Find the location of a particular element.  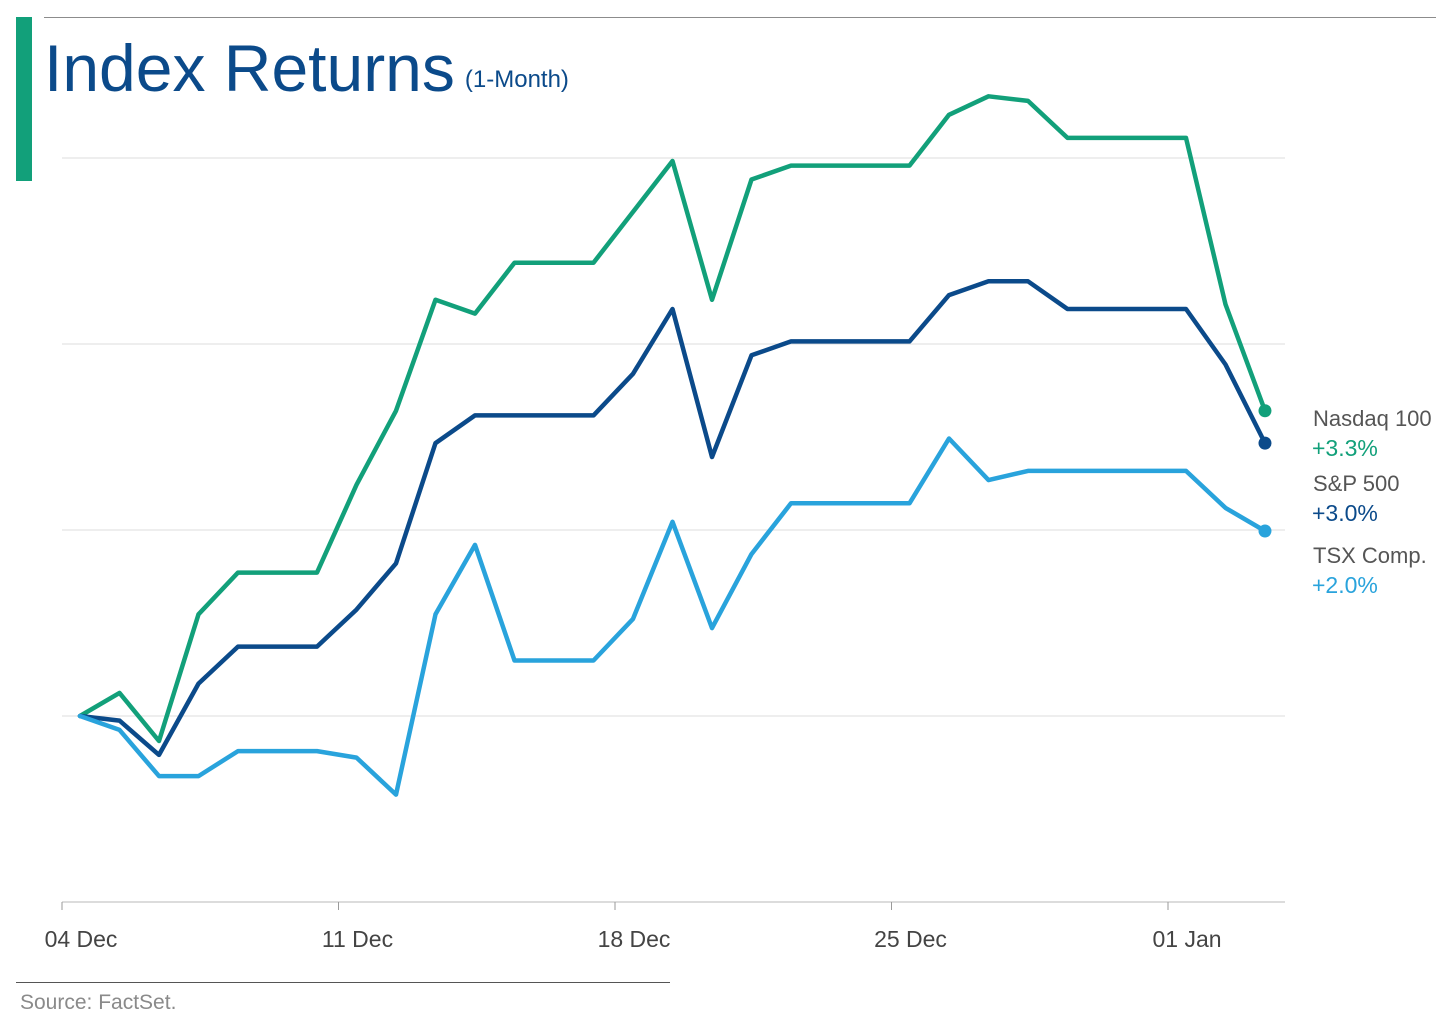

x-tick-label: 11 Dec is located at coordinates (357, 939).